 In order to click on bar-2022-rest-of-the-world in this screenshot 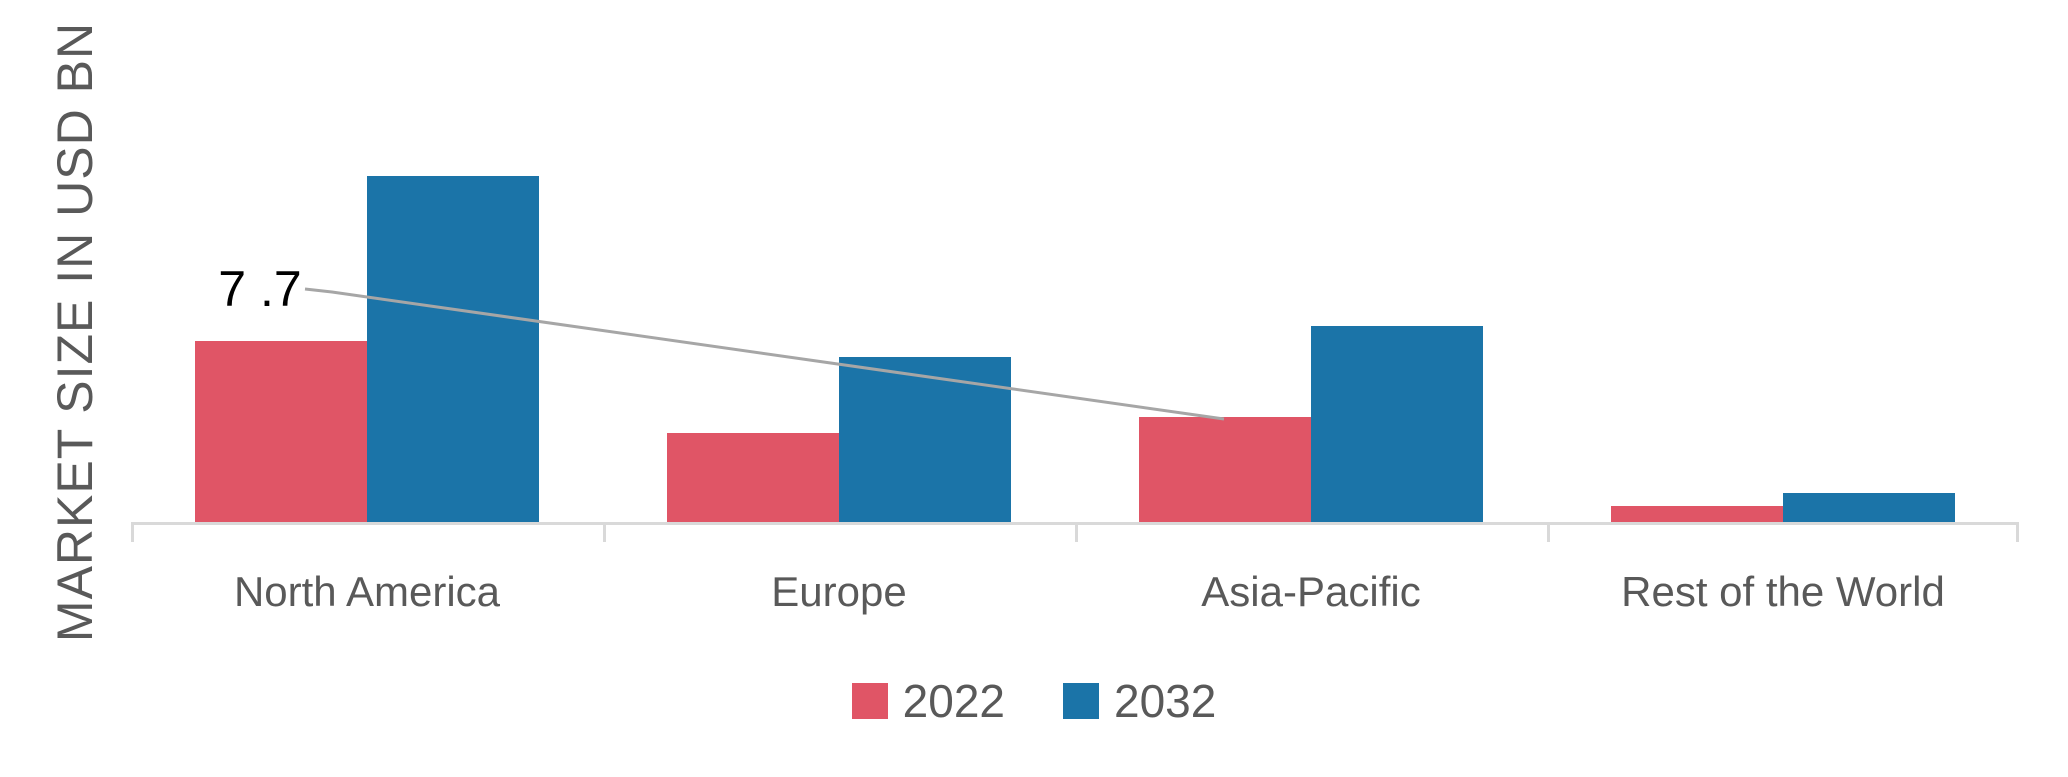, I will do `click(1697, 514)`.